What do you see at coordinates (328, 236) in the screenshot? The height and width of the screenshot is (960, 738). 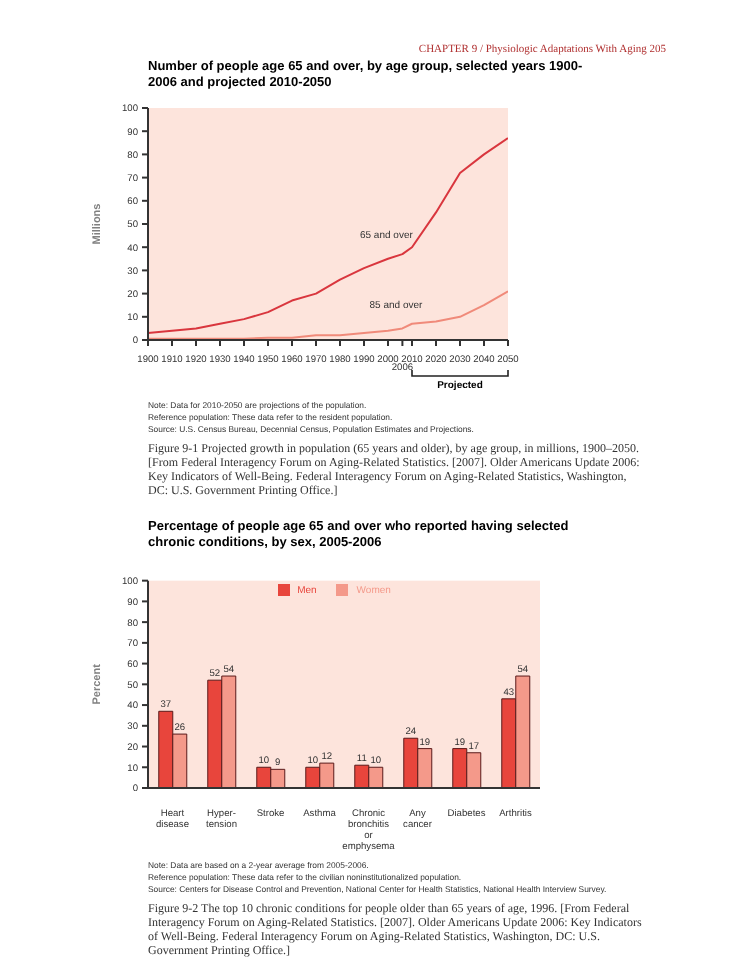 I see `line-series` at bounding box center [328, 236].